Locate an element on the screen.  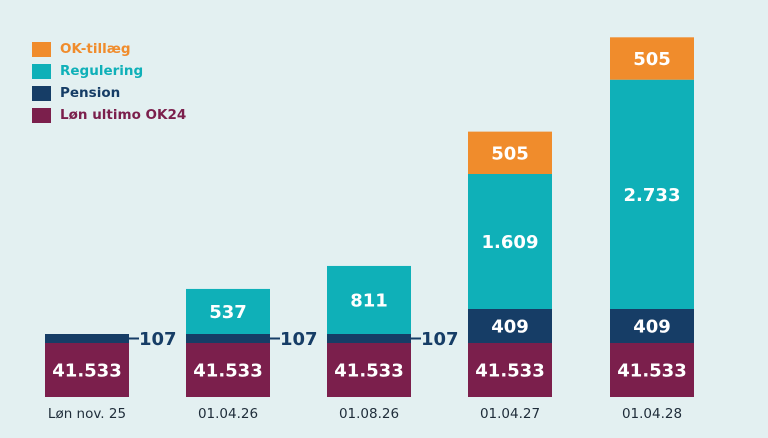
data-label-ok-tillaeg-3: 505 is located at coordinates (510, 153).